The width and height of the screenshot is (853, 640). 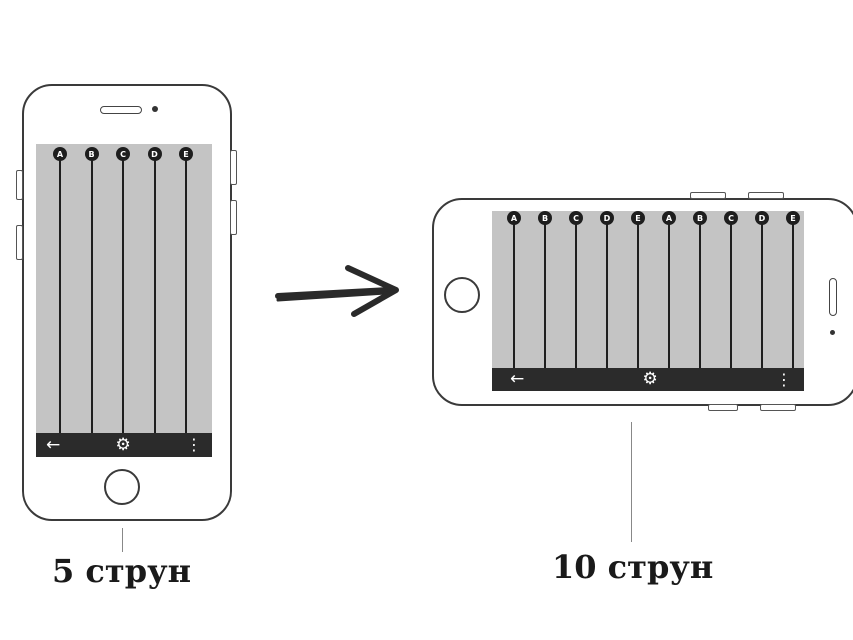 I want to click on portrait-screen, so click(x=124, y=289).